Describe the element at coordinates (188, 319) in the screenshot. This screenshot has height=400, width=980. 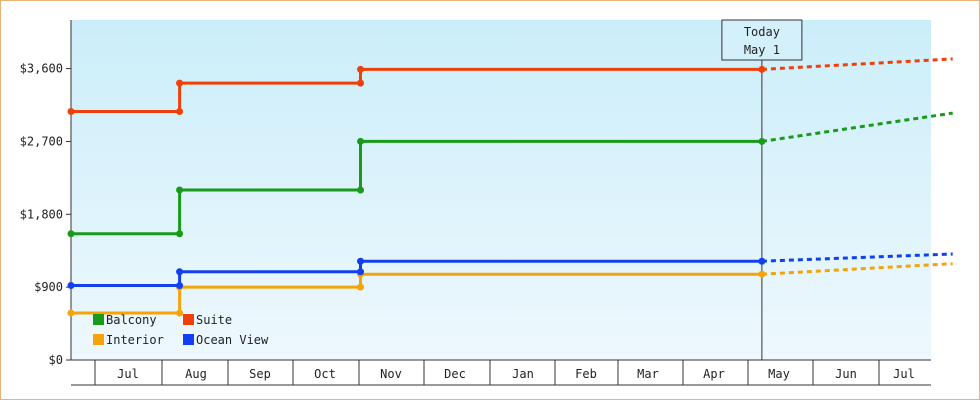
I see `legend-swatch-suite` at that location.